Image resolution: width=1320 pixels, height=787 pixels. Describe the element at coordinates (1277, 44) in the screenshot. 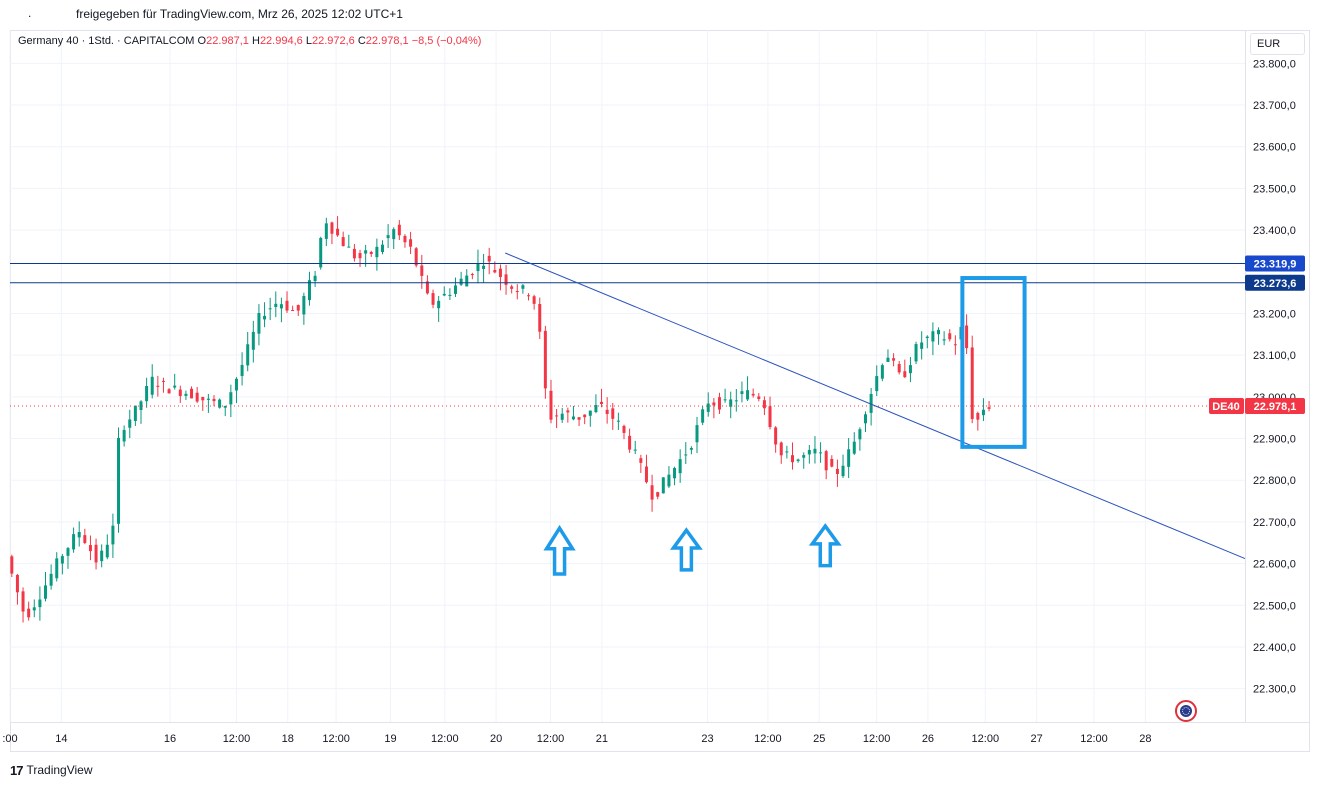

I see `currency-selector: EUR` at that location.